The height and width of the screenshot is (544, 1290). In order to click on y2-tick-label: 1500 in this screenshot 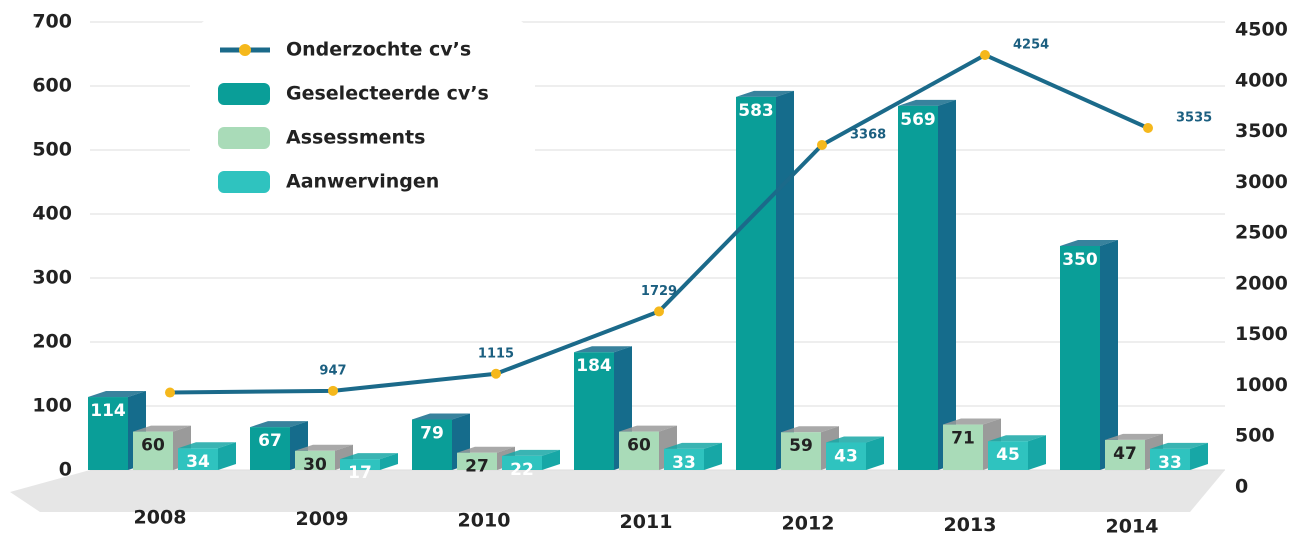, I will do `click(1261, 334)`.